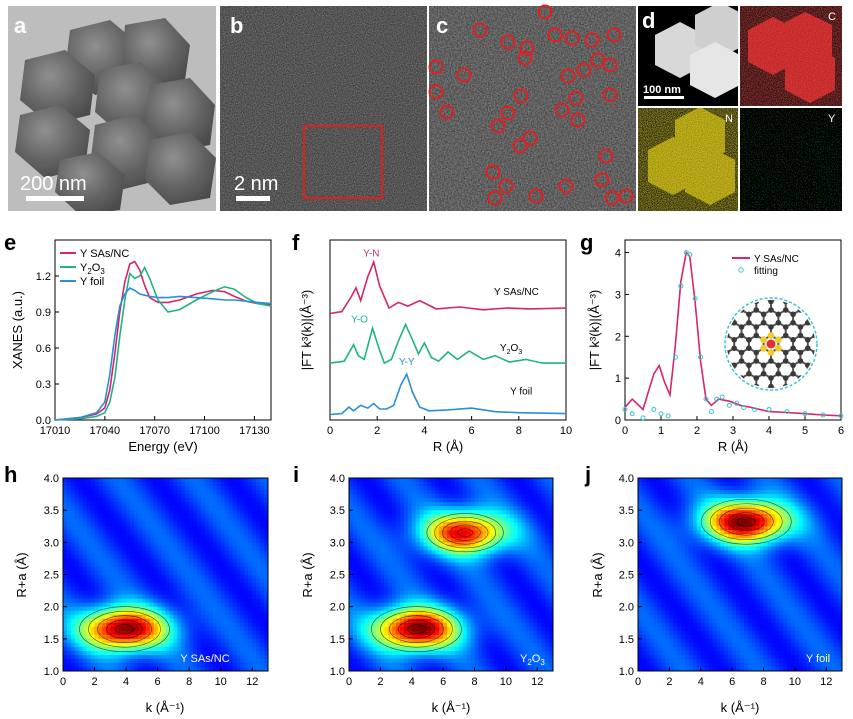  What do you see at coordinates (253, 198) in the screenshot?
I see `panel-b-scalebar` at bounding box center [253, 198].